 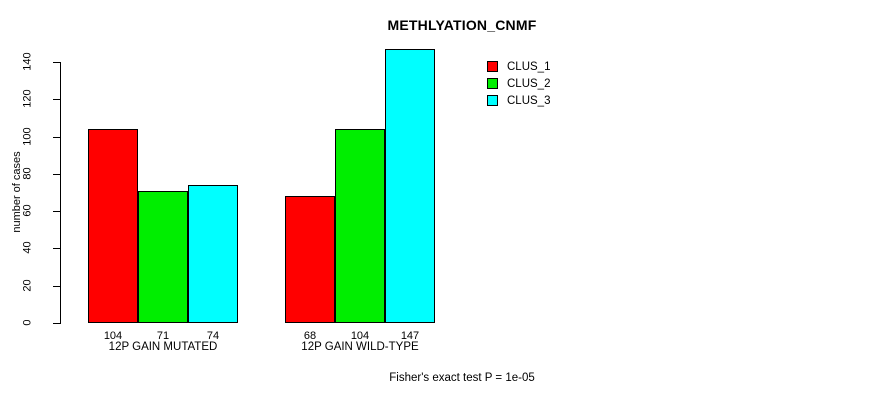 I want to click on bar-value-label: 147, so click(x=410, y=336).